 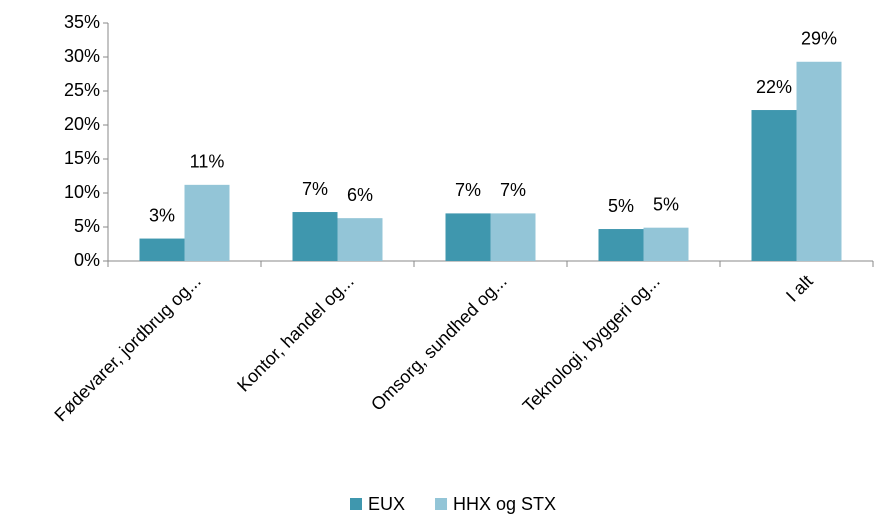 What do you see at coordinates (82, 22) in the screenshot?
I see `y-tick-label: 35%` at bounding box center [82, 22].